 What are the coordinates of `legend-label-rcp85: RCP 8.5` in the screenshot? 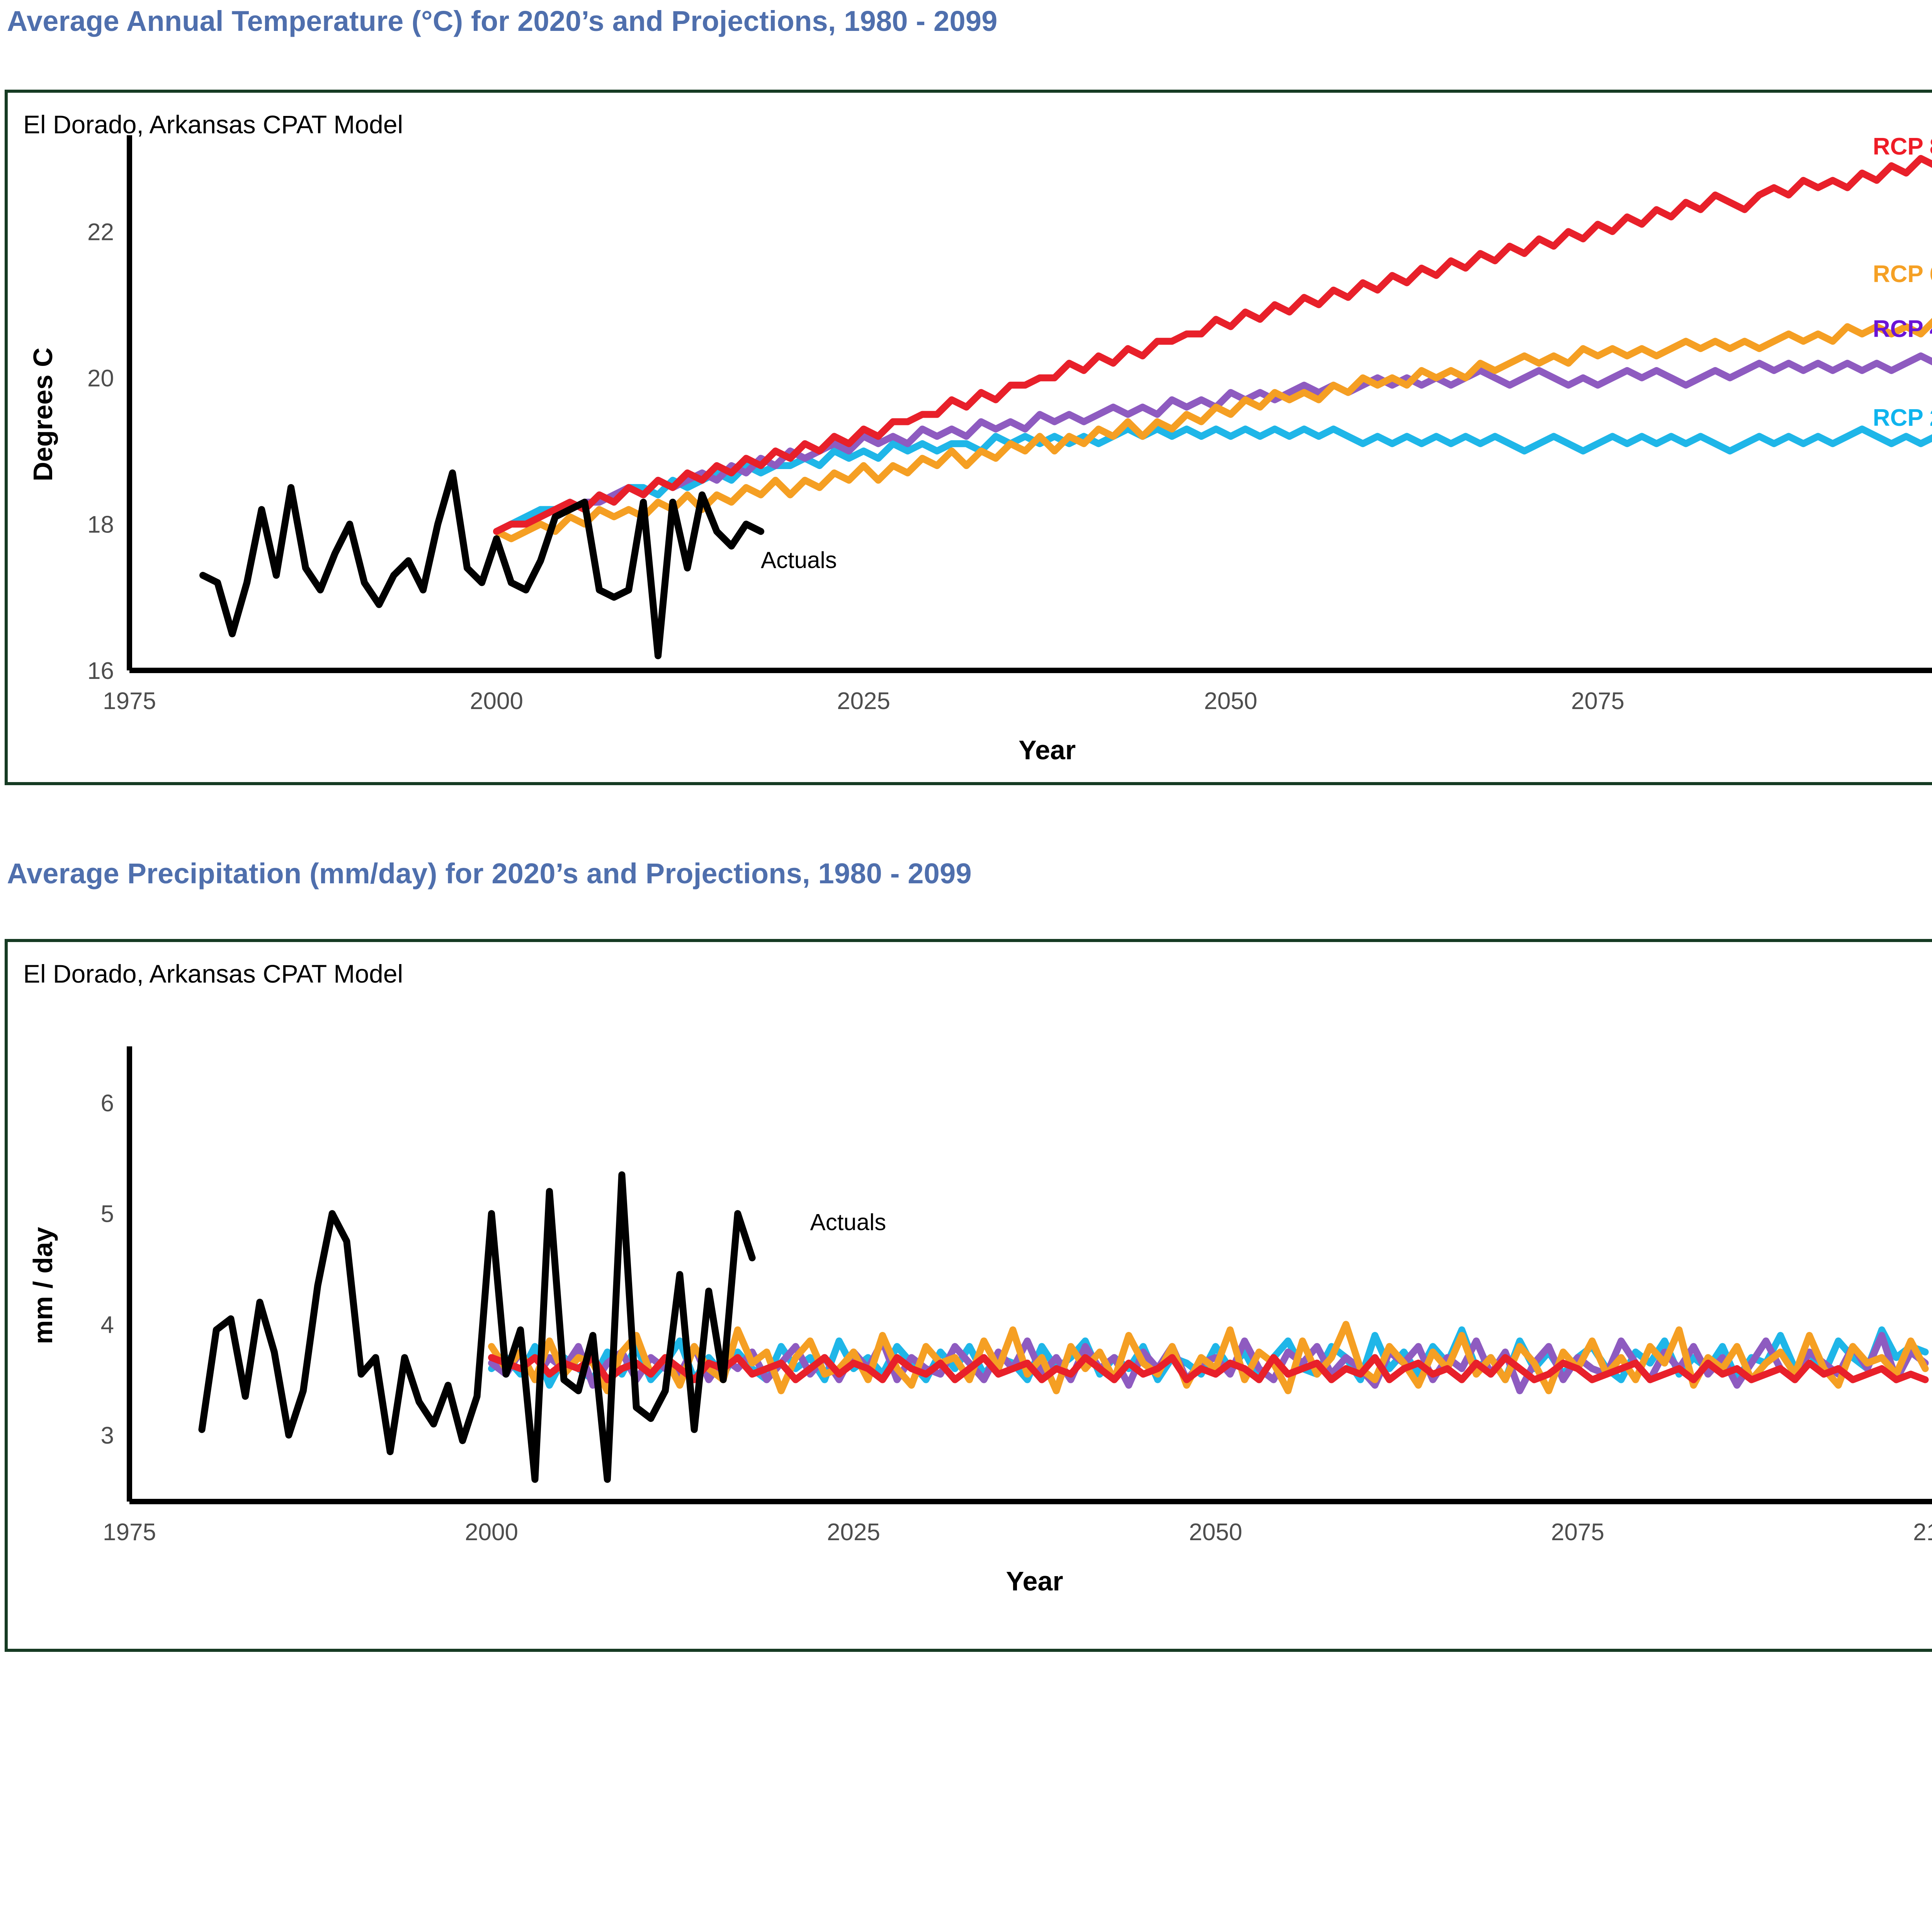 It's located at (1902, 146).